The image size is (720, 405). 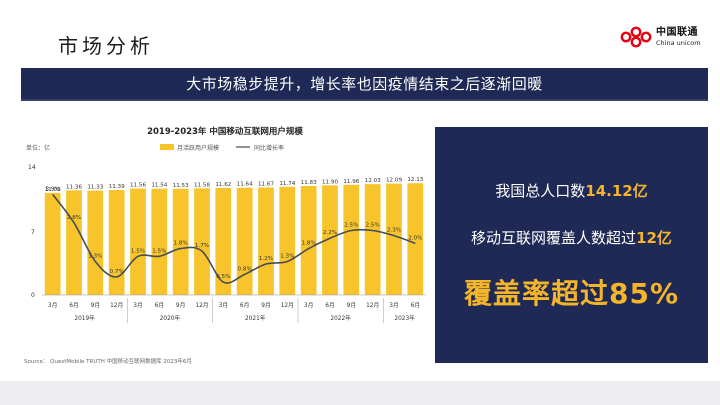 What do you see at coordinates (330, 182) in the screenshot?
I see `bar-value-label: 11.90` at bounding box center [330, 182].